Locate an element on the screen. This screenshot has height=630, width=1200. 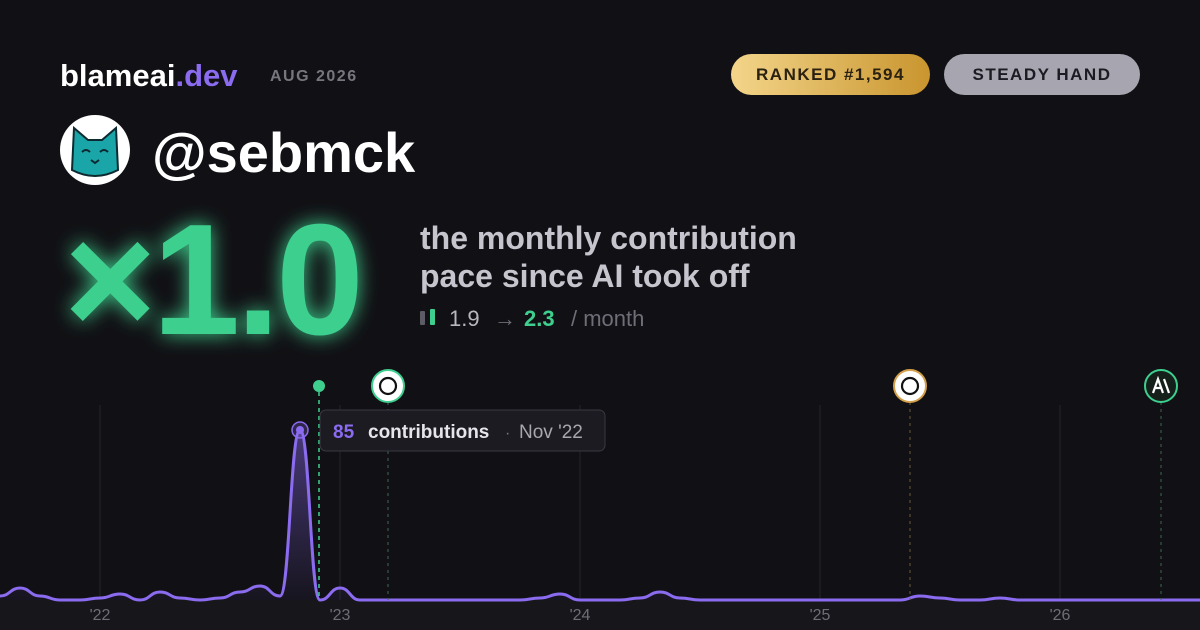
rank-badge-text: RANKED #1,594 is located at coordinates (830, 74).